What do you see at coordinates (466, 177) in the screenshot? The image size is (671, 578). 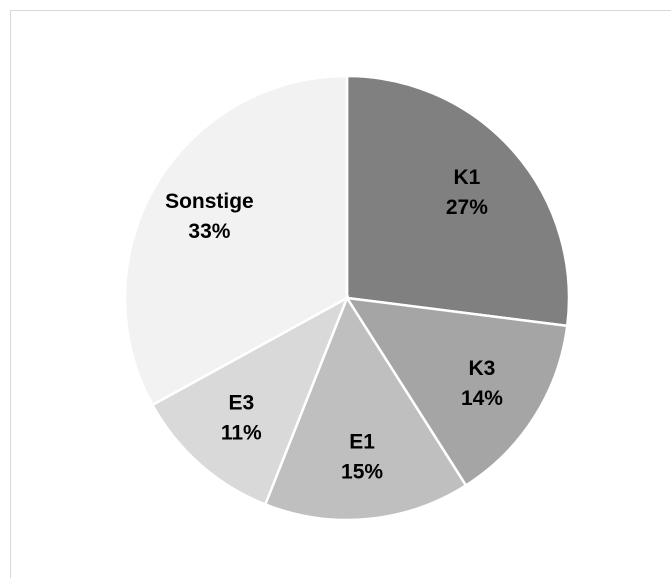 I see `slice-label: K1` at bounding box center [466, 177].